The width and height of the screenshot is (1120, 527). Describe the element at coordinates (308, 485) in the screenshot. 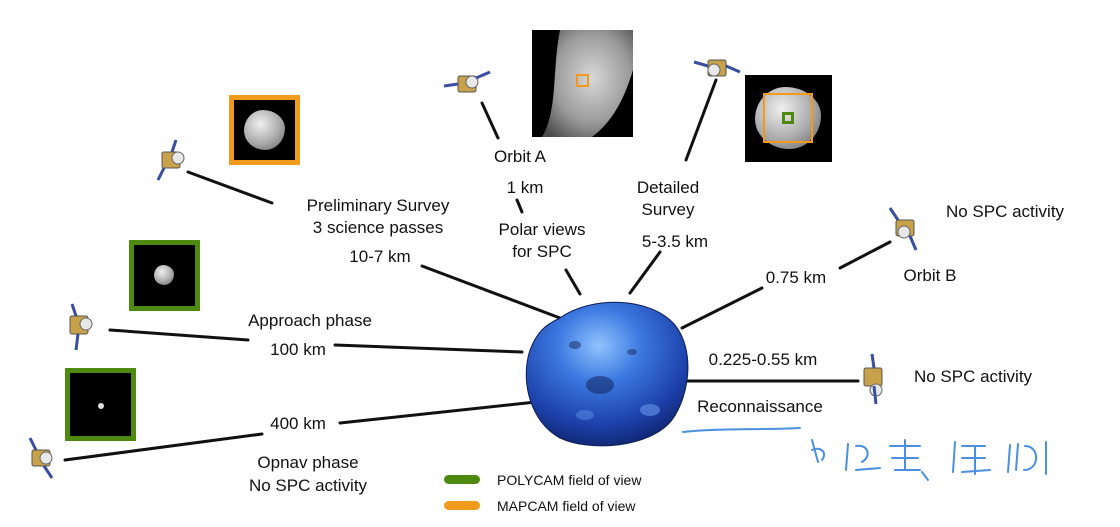

I see `opnav-no-spc-label: No SPC activity` at that location.